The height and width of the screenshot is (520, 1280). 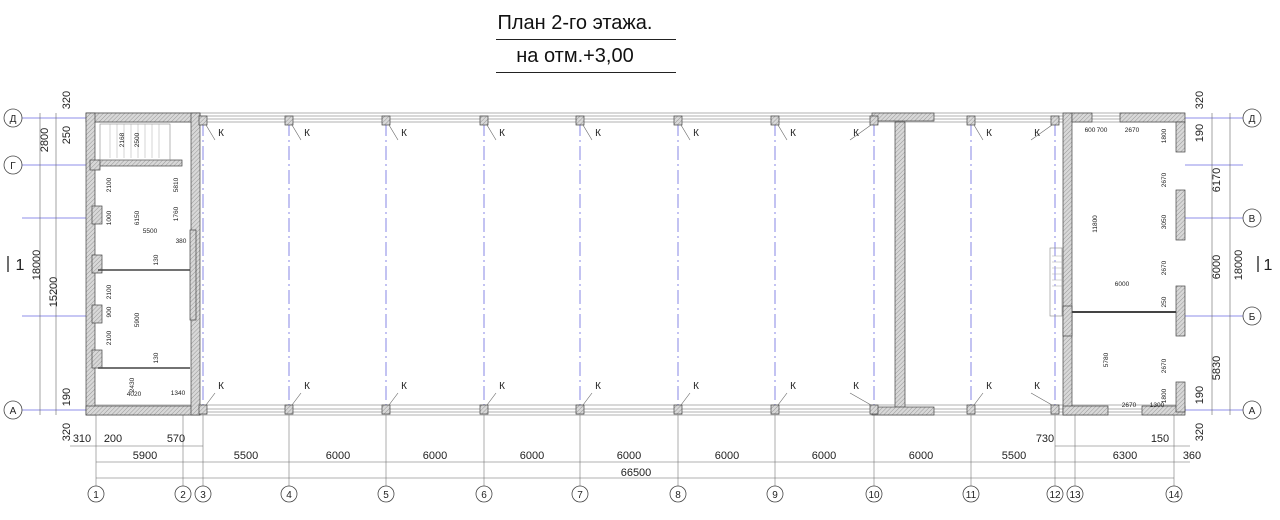 What do you see at coordinates (176, 213) in the screenshot?
I see `dimension-label: 1760` at bounding box center [176, 213].